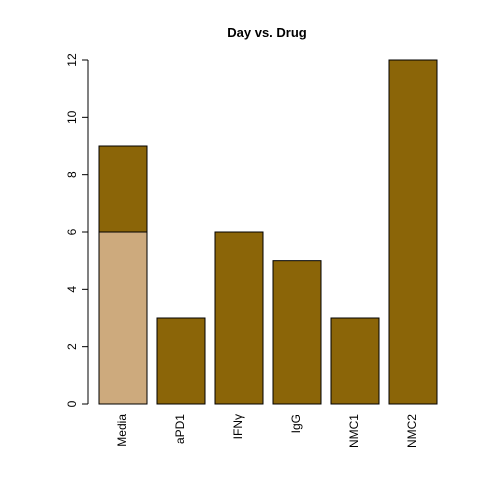  Describe the element at coordinates (72, 403) in the screenshot. I see `y-tick-label: 0` at that location.